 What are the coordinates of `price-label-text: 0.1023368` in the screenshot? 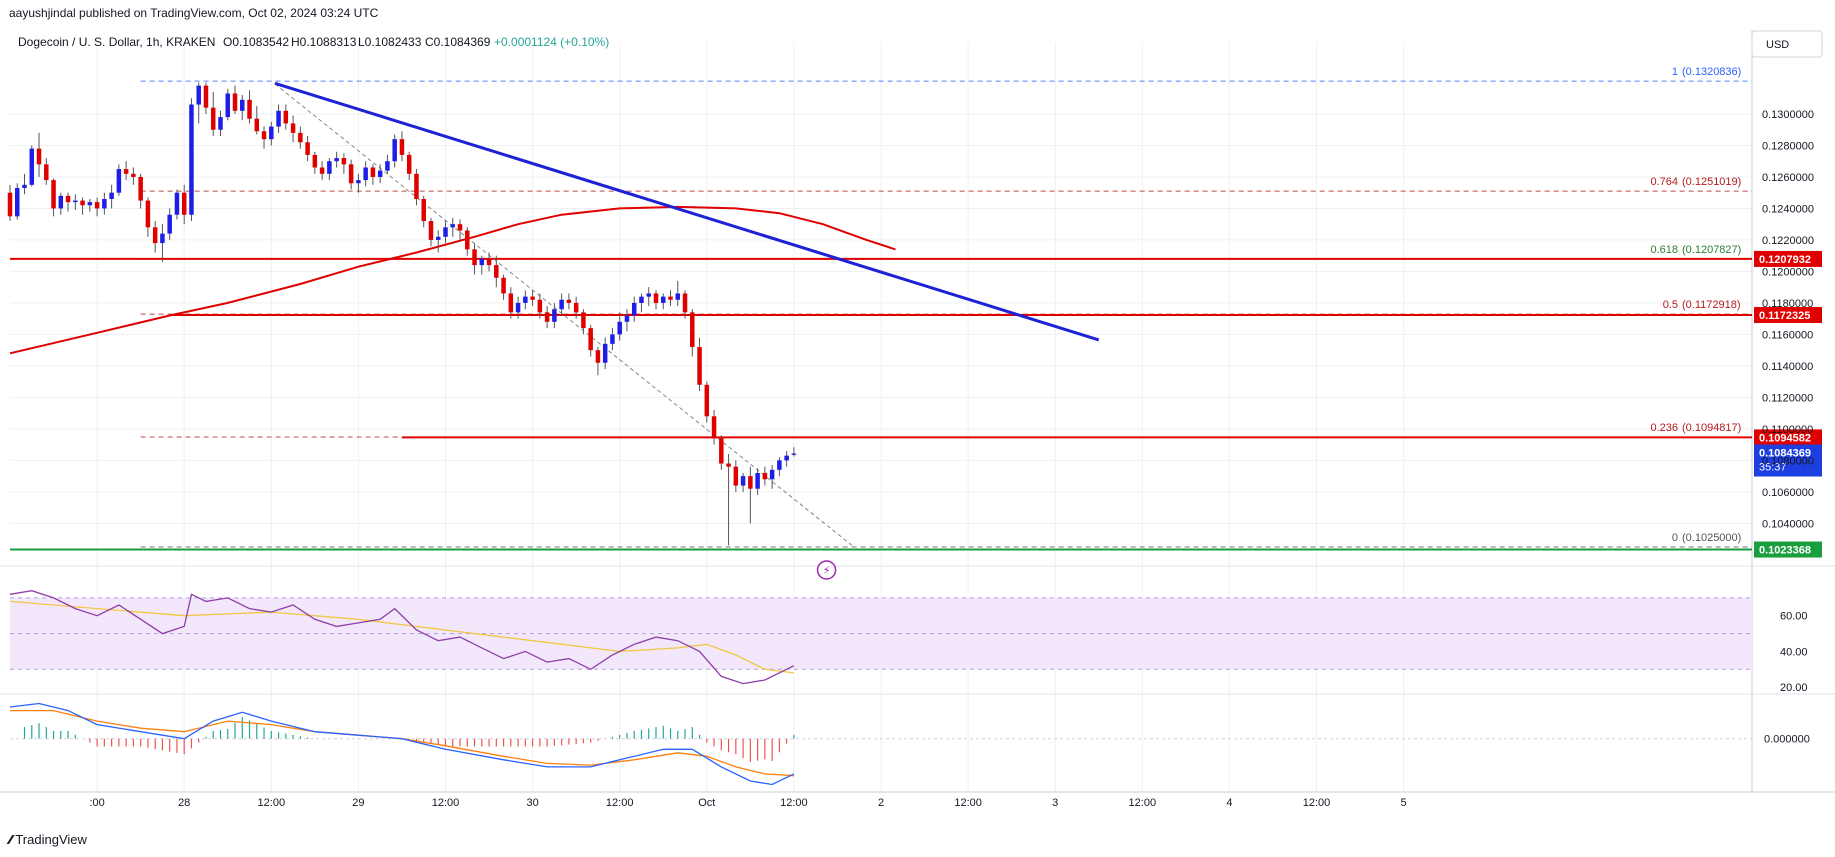 It's located at (1785, 551).